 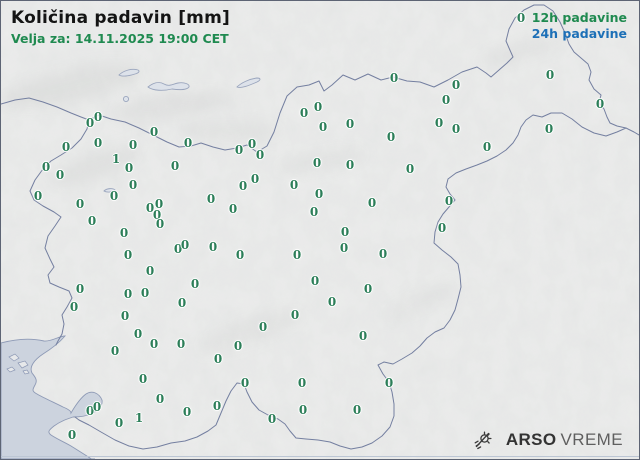 I want to click on valid-datetime: Velja za: 14.11.2025 19:00 CET, so click(x=120, y=38).